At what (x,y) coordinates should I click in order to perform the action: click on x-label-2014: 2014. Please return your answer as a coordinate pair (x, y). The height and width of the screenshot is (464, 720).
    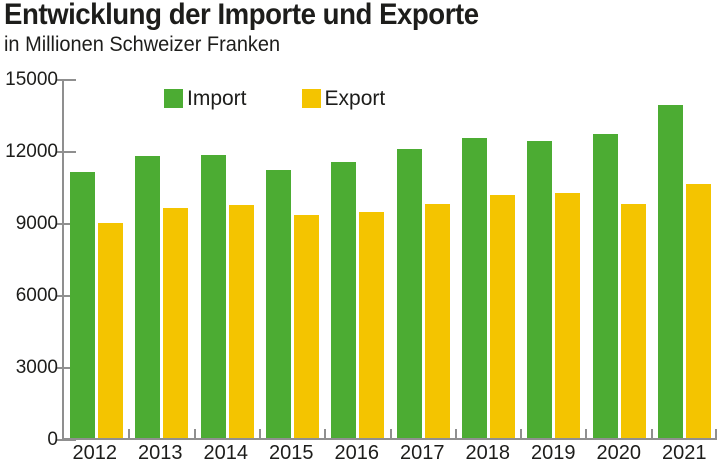
    Looking at the image, I should click on (226, 453).